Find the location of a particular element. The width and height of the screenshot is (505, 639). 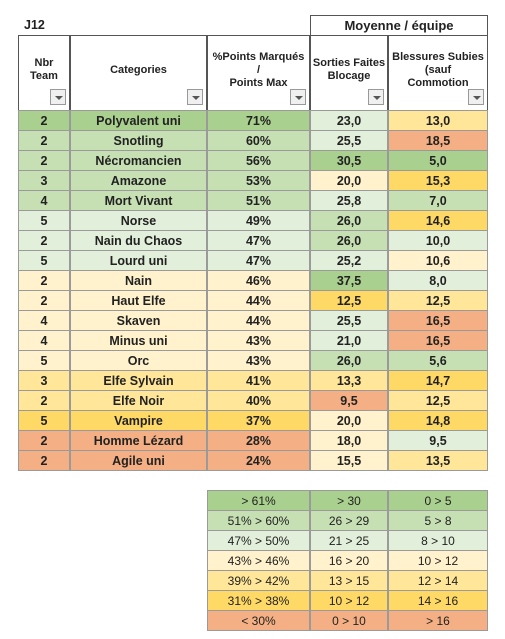

table-cell: Nécromancien is located at coordinates (138, 160).